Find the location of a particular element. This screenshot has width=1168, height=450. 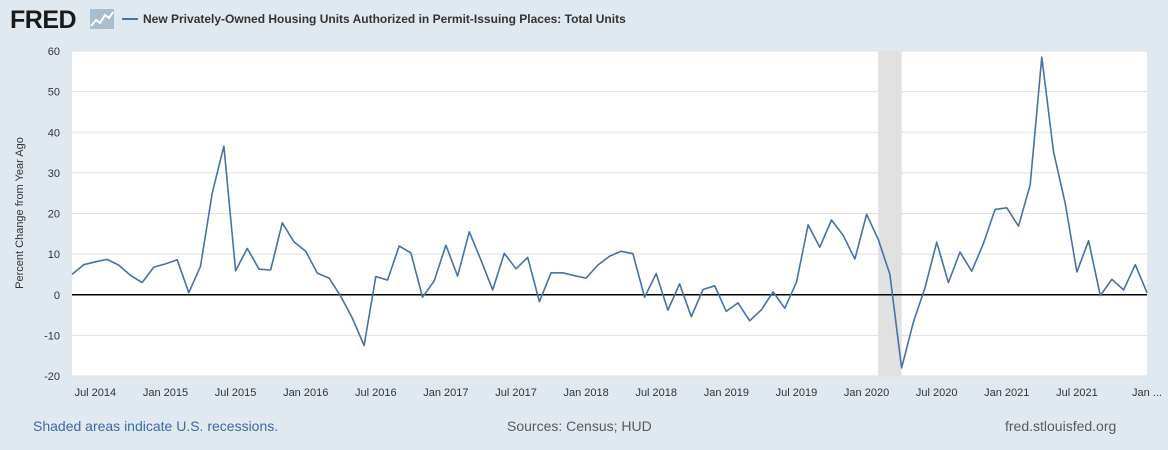

y-tick-label: 60 is located at coordinates (54, 52).